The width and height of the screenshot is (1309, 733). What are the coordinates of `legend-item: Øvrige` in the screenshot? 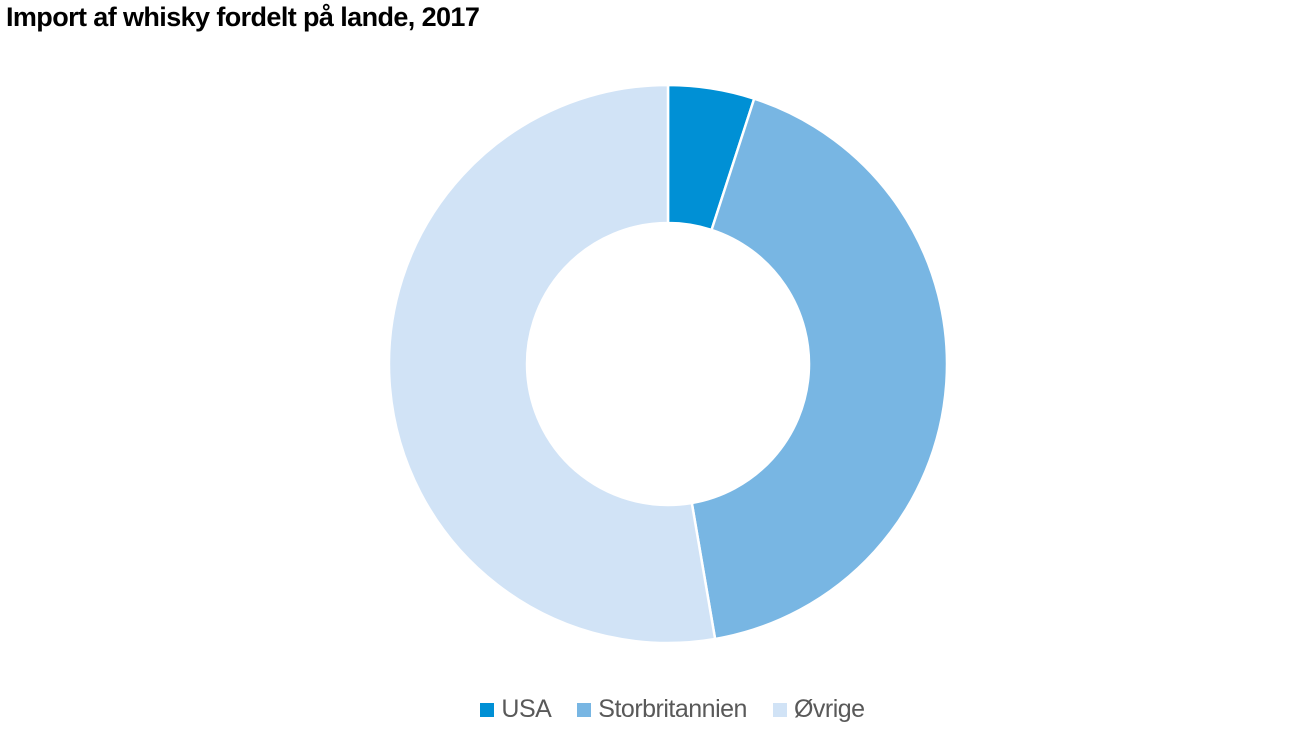 It's located at (818, 709).